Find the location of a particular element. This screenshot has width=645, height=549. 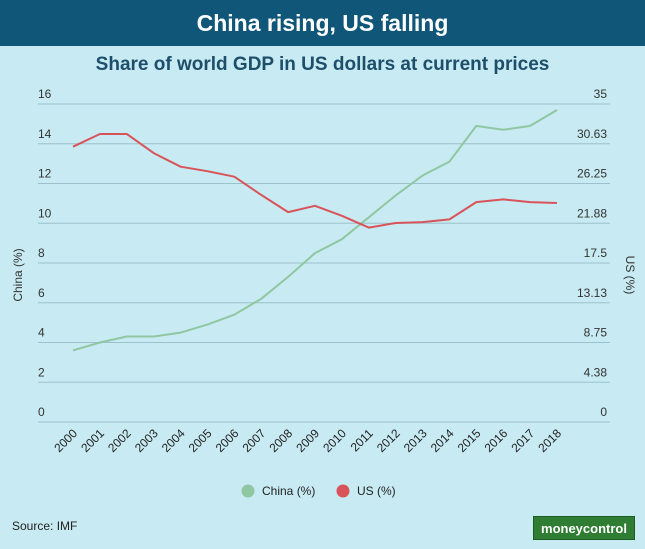

y-left-tick-label: 6 is located at coordinates (41, 293).